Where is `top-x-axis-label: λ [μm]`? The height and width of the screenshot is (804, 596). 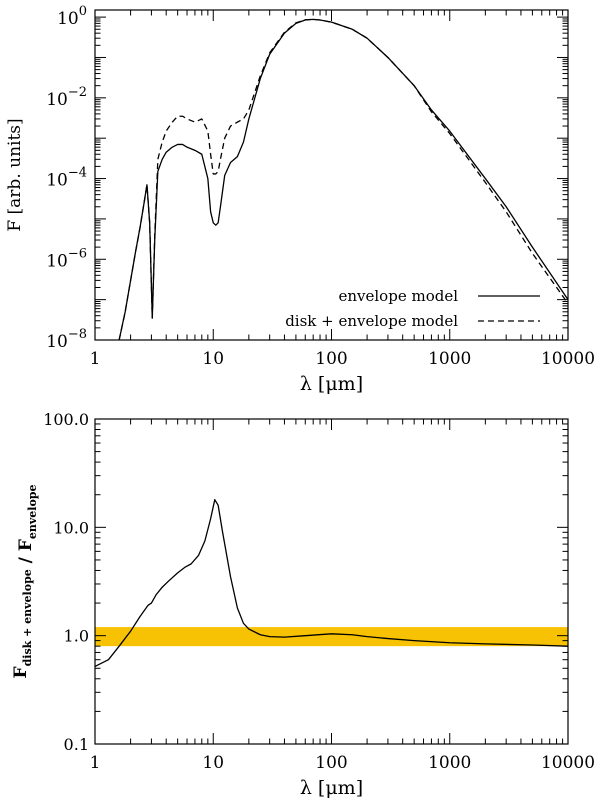
top-x-axis-label: λ [μm] is located at coordinates (331, 384).